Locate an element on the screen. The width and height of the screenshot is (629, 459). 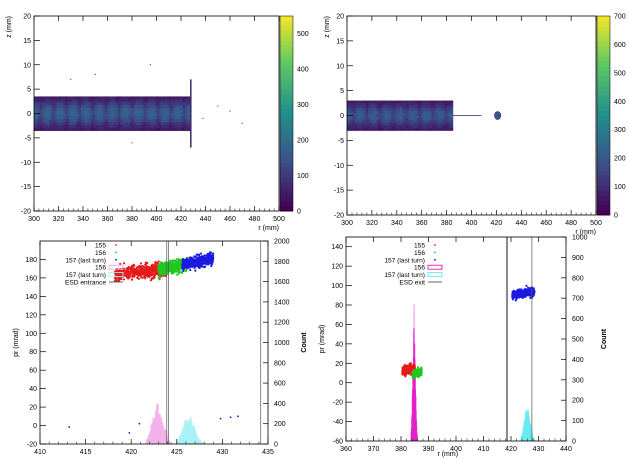
x-tick-label: 300 is located at coordinates (347, 223).